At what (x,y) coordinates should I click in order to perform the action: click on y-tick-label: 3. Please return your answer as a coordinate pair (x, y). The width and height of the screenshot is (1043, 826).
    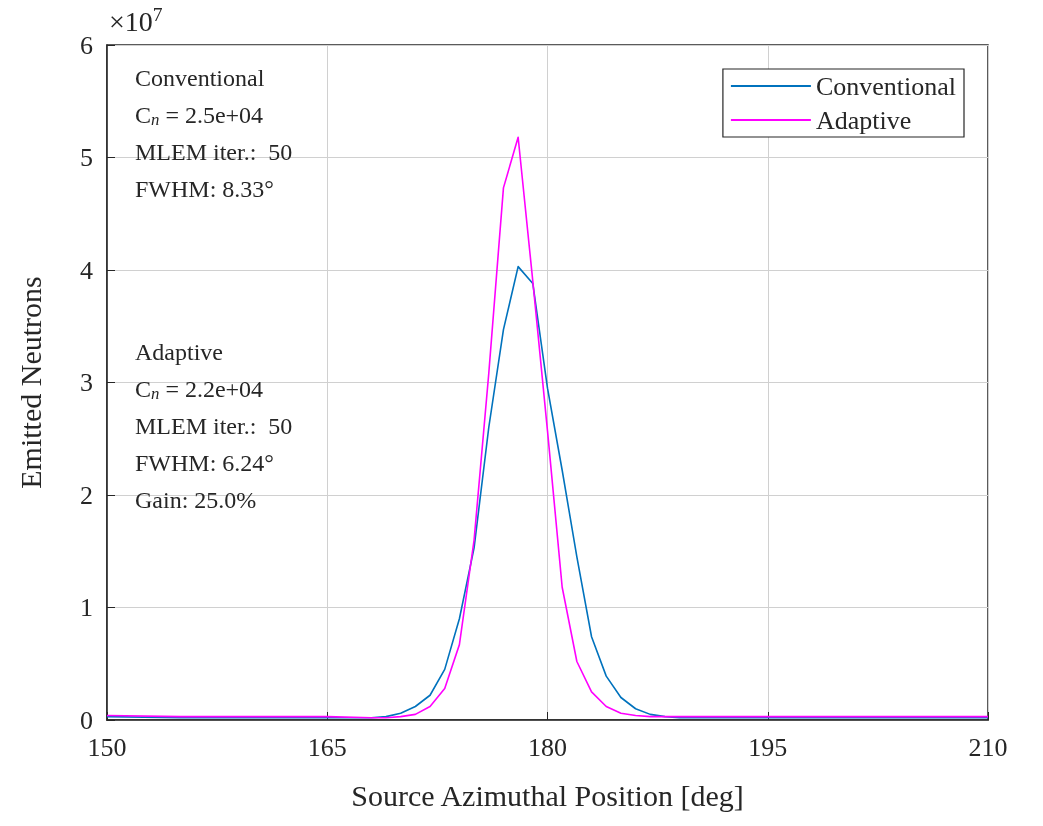
    Looking at the image, I should click on (86, 382).